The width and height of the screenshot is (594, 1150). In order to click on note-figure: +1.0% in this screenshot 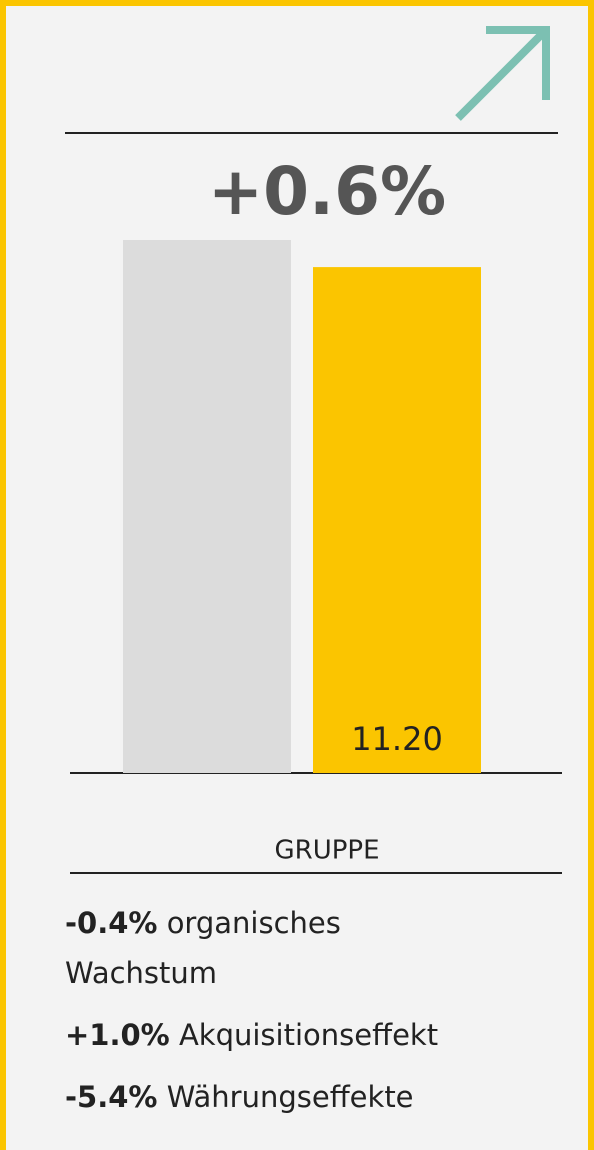, I will do `click(117, 1035)`.